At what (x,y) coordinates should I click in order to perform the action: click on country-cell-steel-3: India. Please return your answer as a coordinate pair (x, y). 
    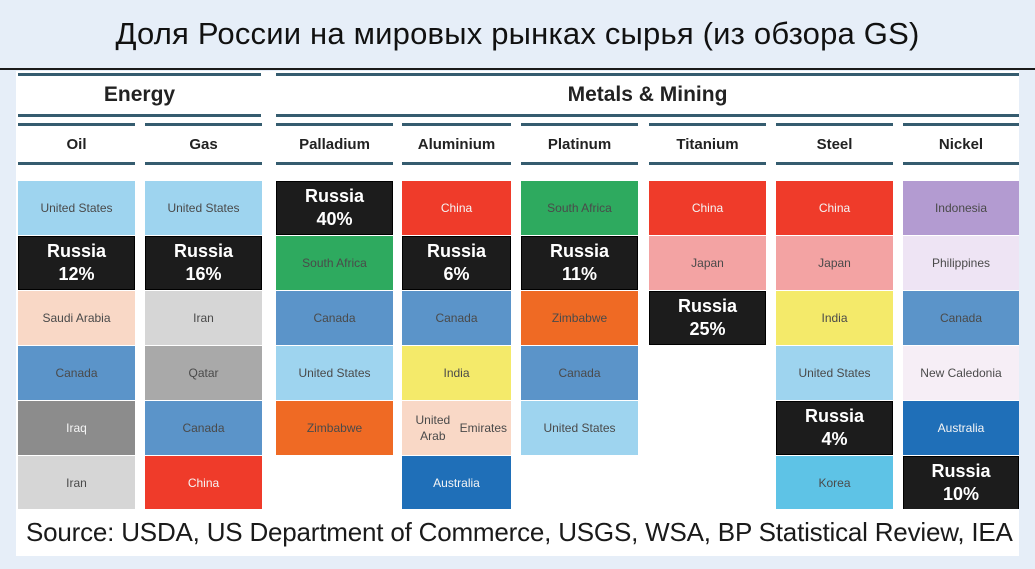
    Looking at the image, I should click on (834, 318).